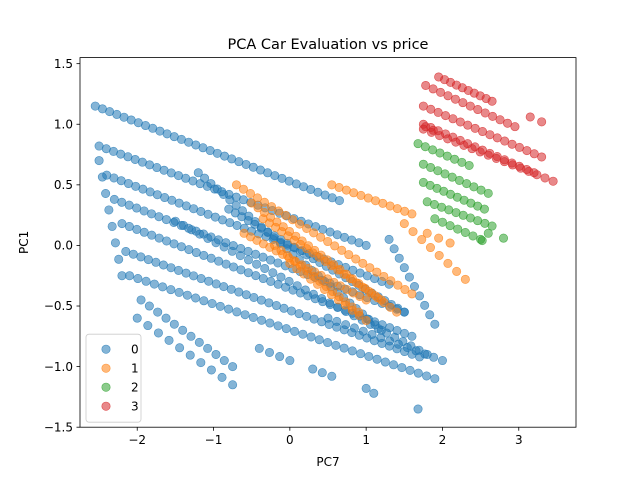  I want to click on chart-title: PCA Car Evaluation vs price, so click(328, 45).